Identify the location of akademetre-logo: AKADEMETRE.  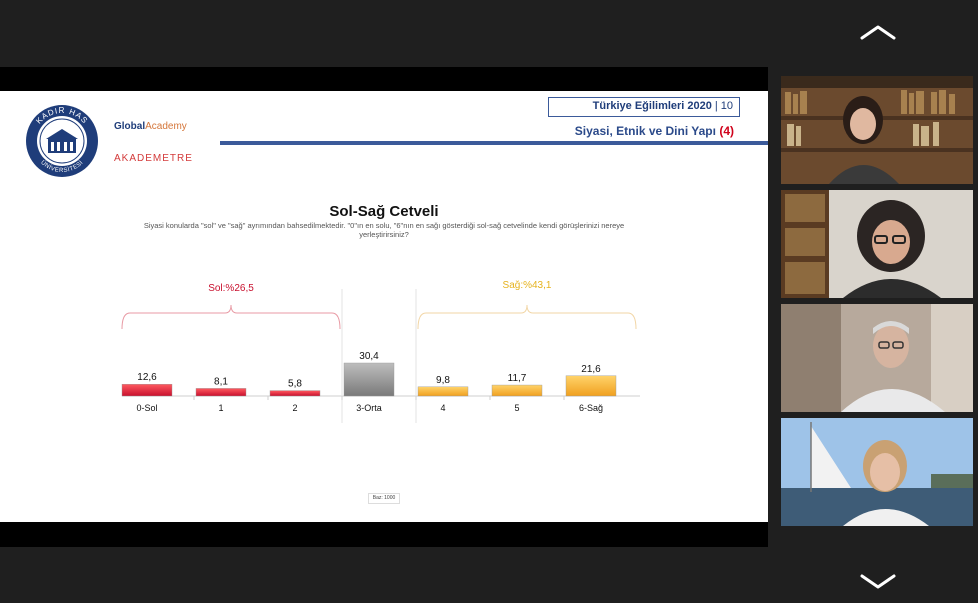
(153, 158).